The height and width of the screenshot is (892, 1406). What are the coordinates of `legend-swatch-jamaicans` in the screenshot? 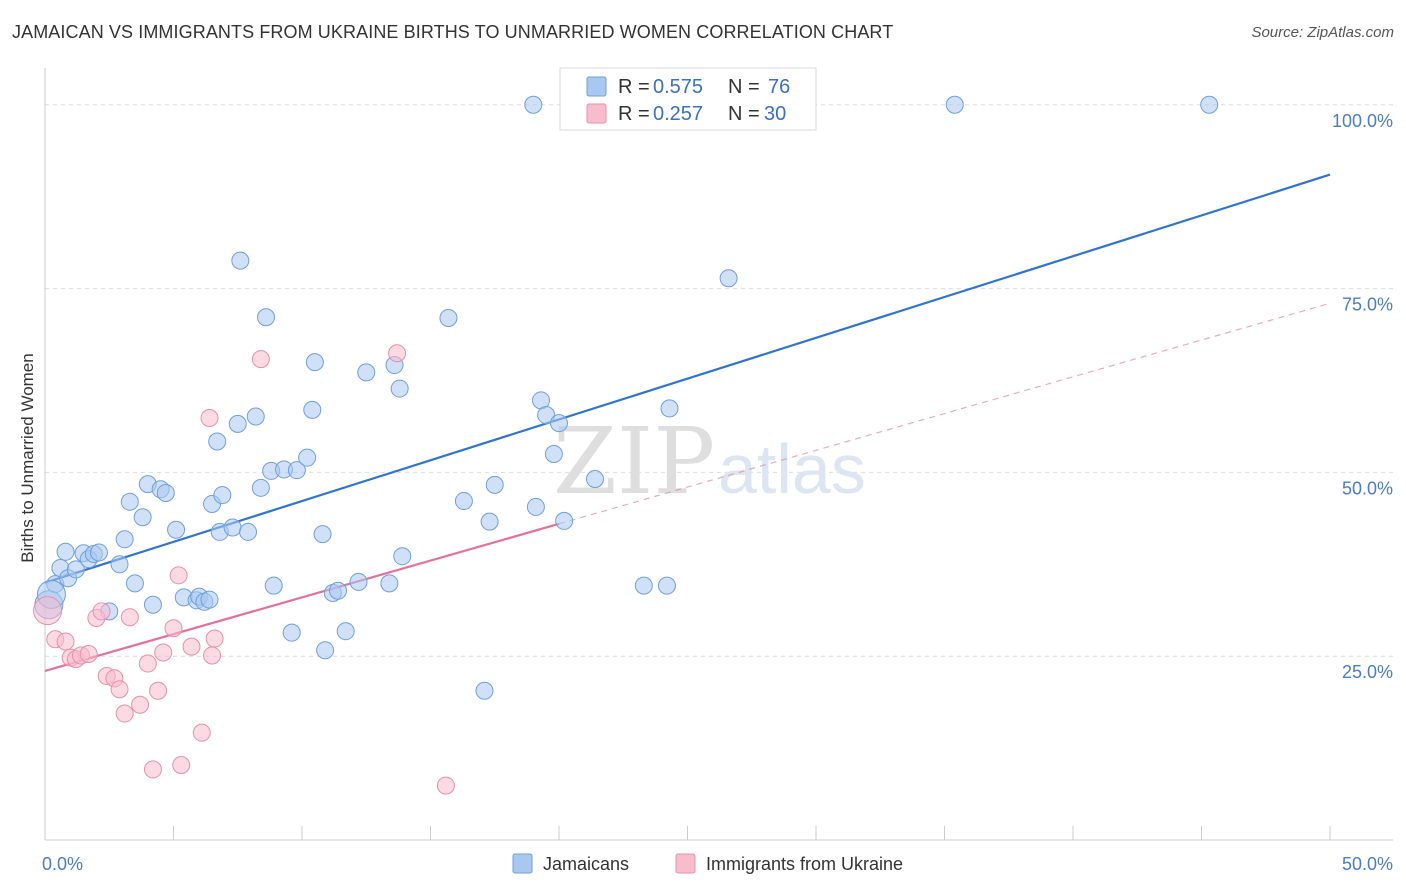 It's located at (596, 86).